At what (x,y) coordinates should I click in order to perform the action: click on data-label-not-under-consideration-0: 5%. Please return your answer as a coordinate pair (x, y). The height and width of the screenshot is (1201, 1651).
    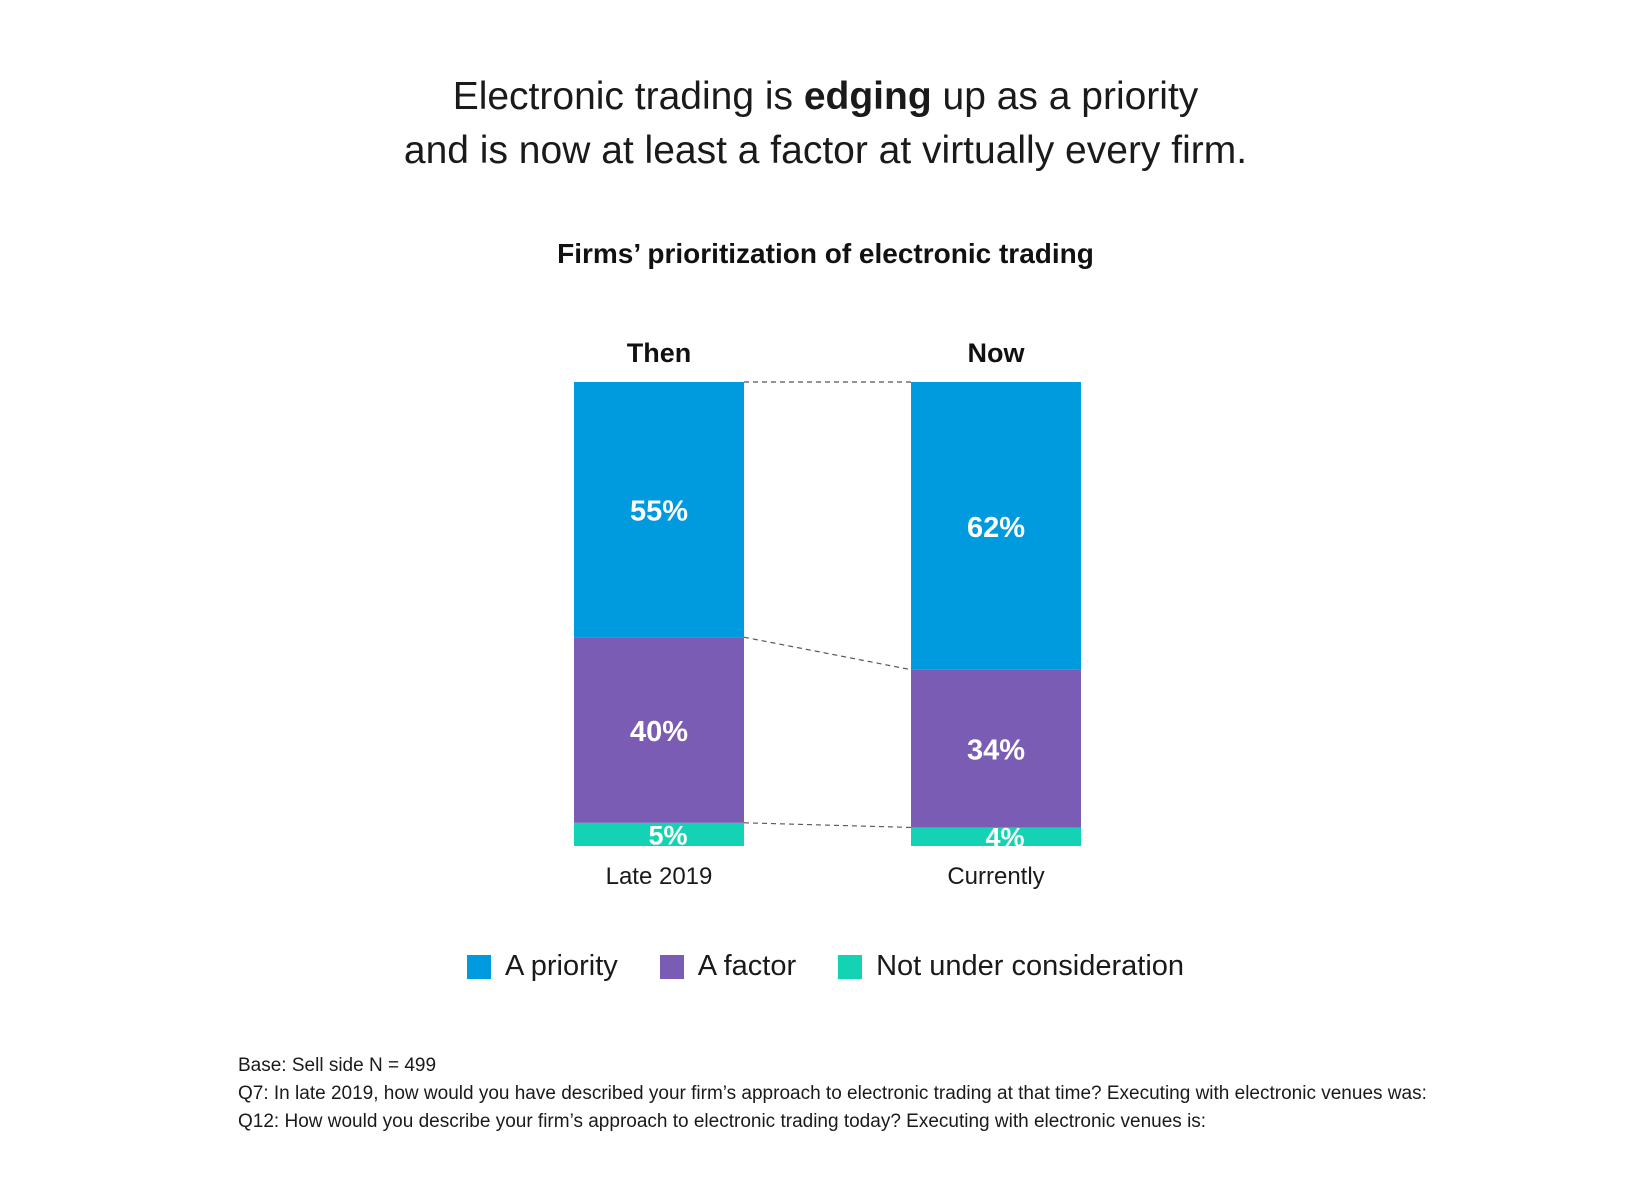
    Looking at the image, I should click on (667, 835).